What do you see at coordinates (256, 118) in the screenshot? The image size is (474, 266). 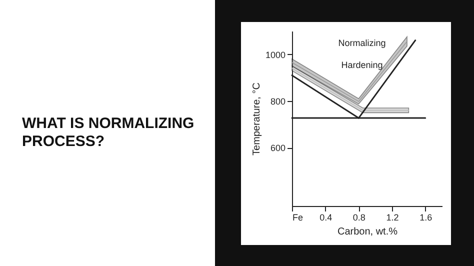 I see `y-axis-title: Temperature, °C` at bounding box center [256, 118].